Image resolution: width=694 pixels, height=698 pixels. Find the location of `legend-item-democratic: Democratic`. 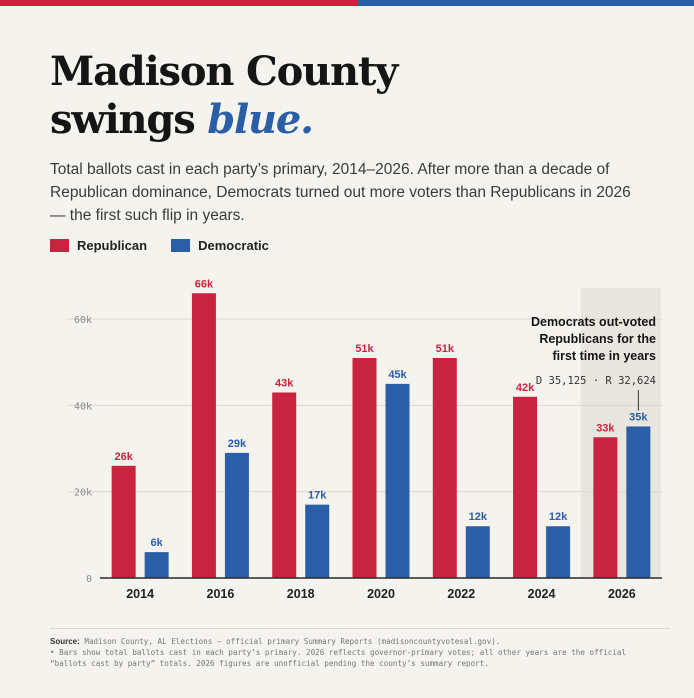

legend-item-democratic: Democratic is located at coordinates (220, 245).